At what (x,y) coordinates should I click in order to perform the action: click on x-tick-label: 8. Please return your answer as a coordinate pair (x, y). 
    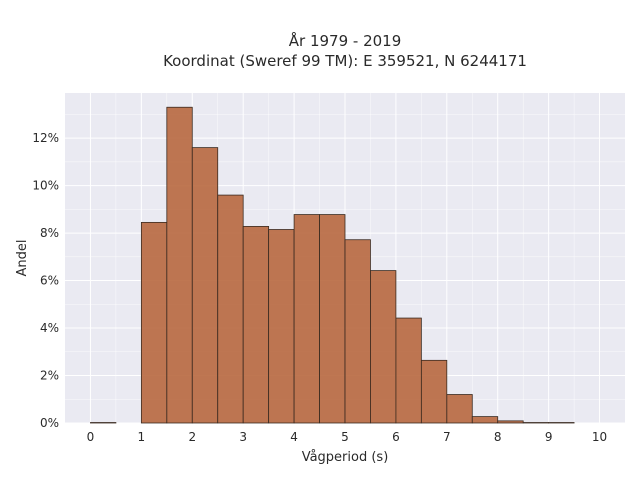
    Looking at the image, I should click on (498, 437).